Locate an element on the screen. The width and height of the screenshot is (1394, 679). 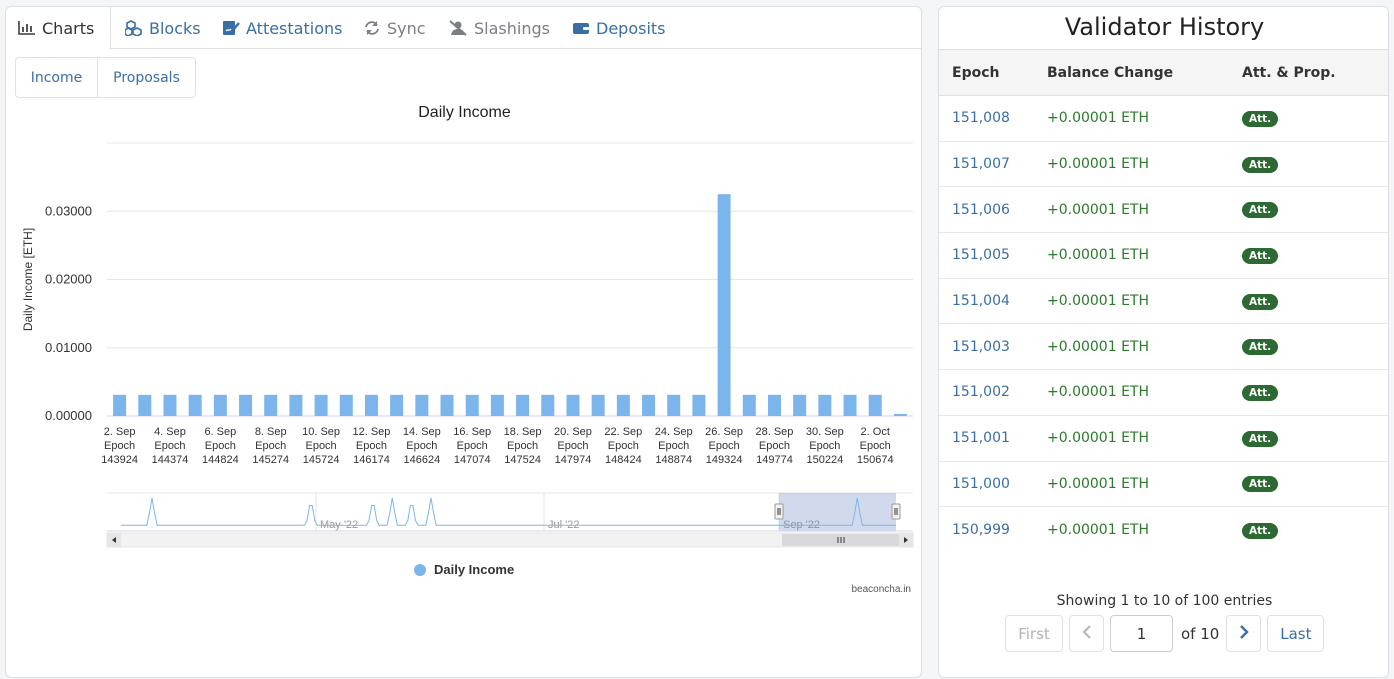
first-page-button: First is located at coordinates (1034, 633).